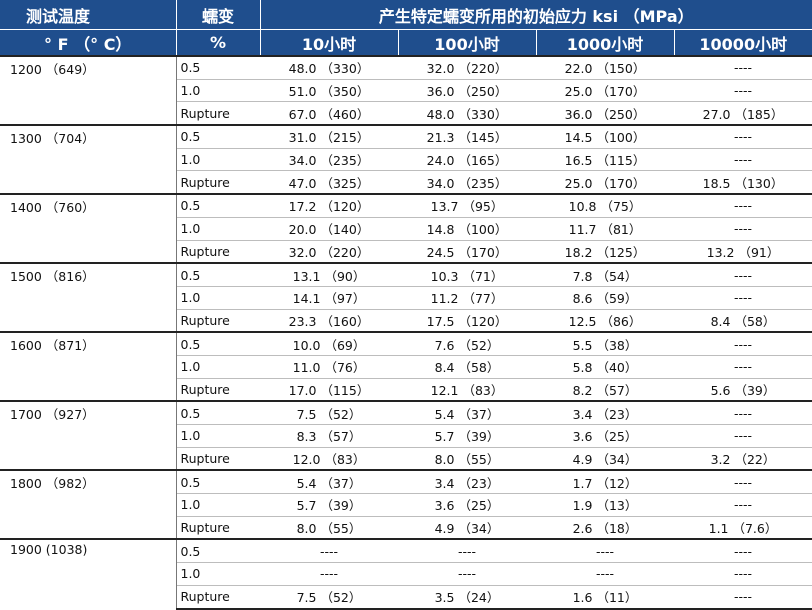 This screenshot has width=812, height=610. What do you see at coordinates (406, 228) in the screenshot?
I see `table-row: 1.0 20.0 （140） 14.8 （100） 11.7 （81） ----` at bounding box center [406, 228].